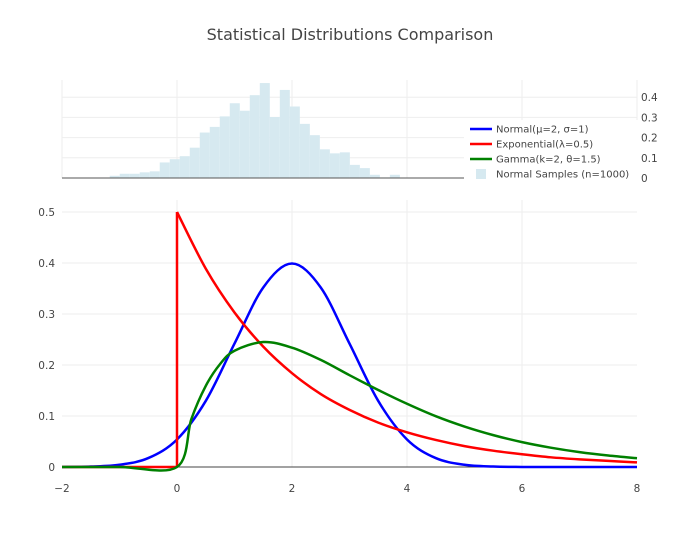 The width and height of the screenshot is (700, 544). Describe the element at coordinates (407, 489) in the screenshot. I see `main-x-tick-label: 4` at that location.